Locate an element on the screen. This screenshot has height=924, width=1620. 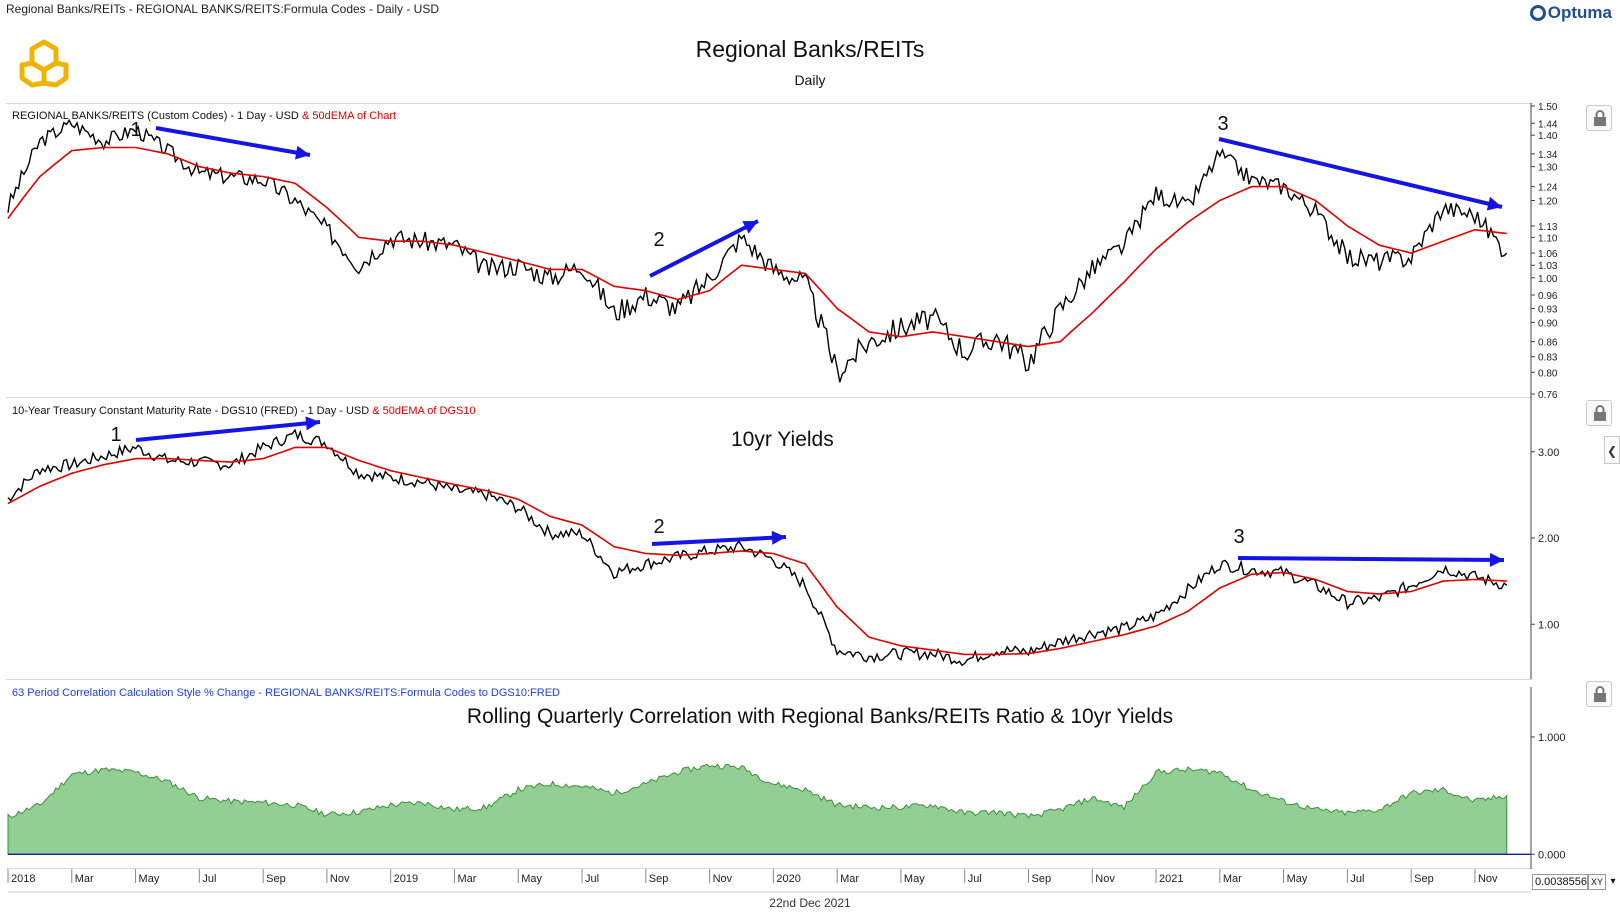
x-tick-label: 2018 is located at coordinates (23, 879).